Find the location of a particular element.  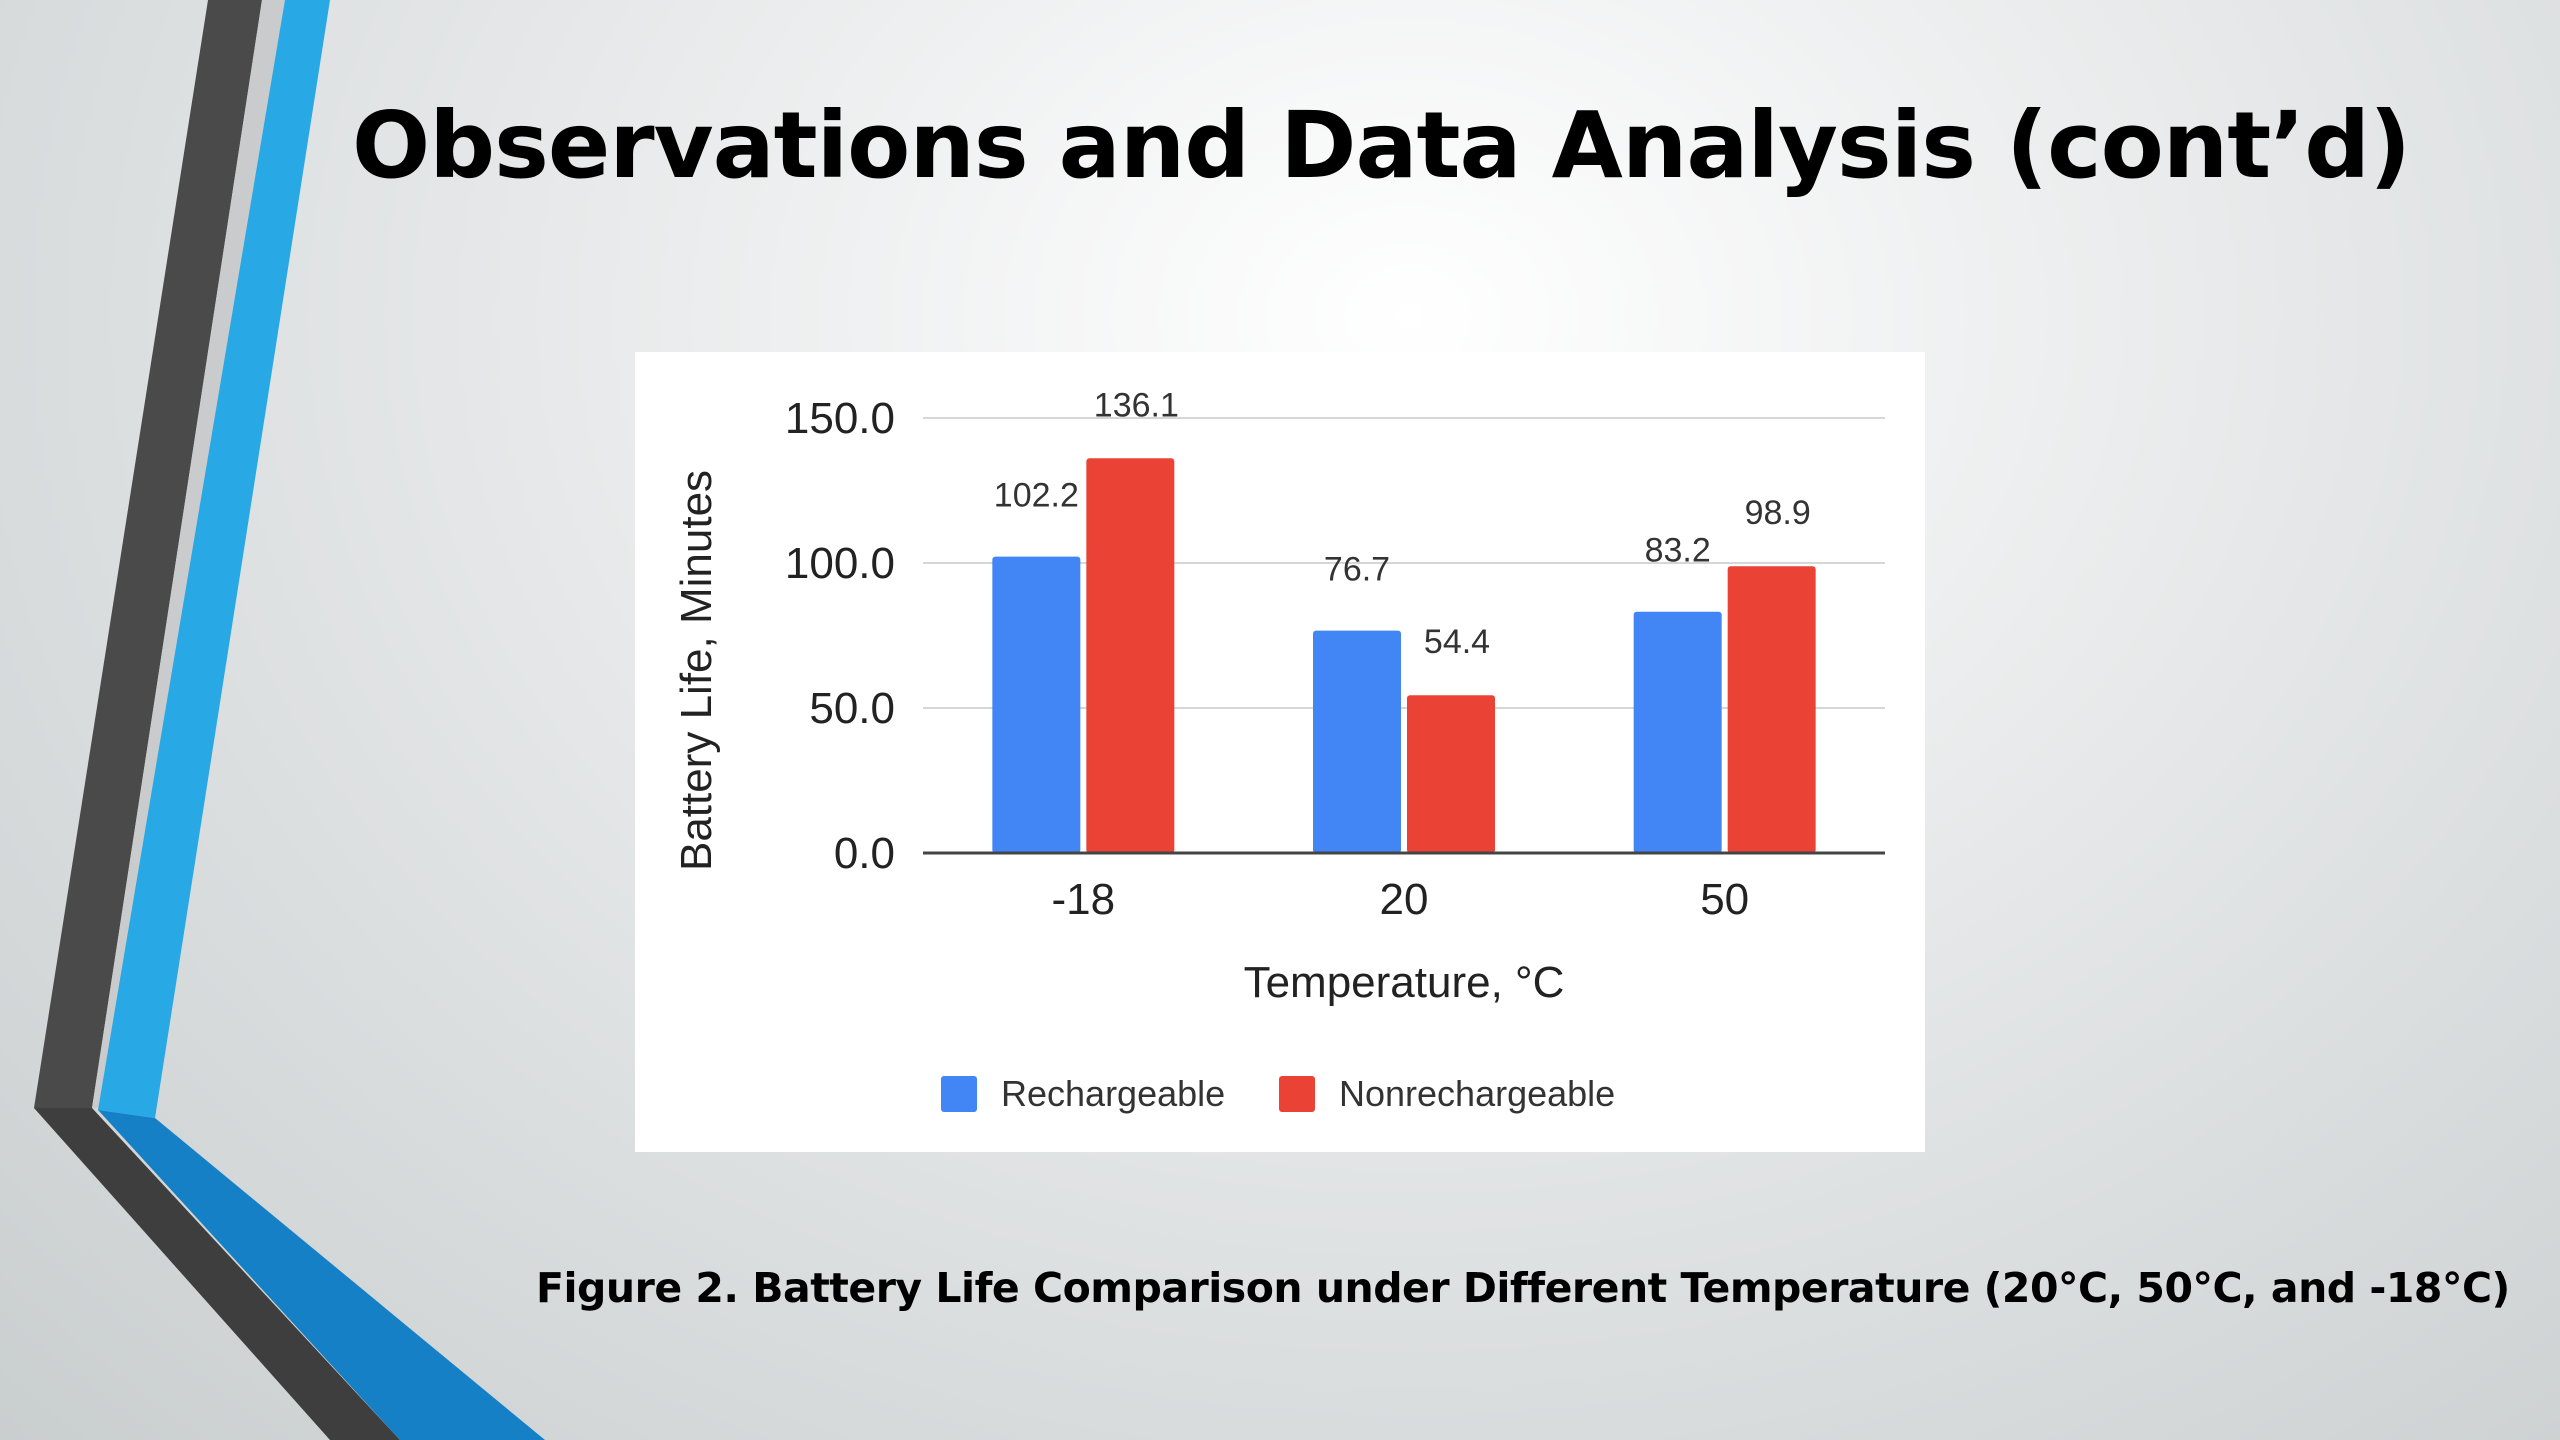

deco-blue-bottom is located at coordinates (321, 1275).